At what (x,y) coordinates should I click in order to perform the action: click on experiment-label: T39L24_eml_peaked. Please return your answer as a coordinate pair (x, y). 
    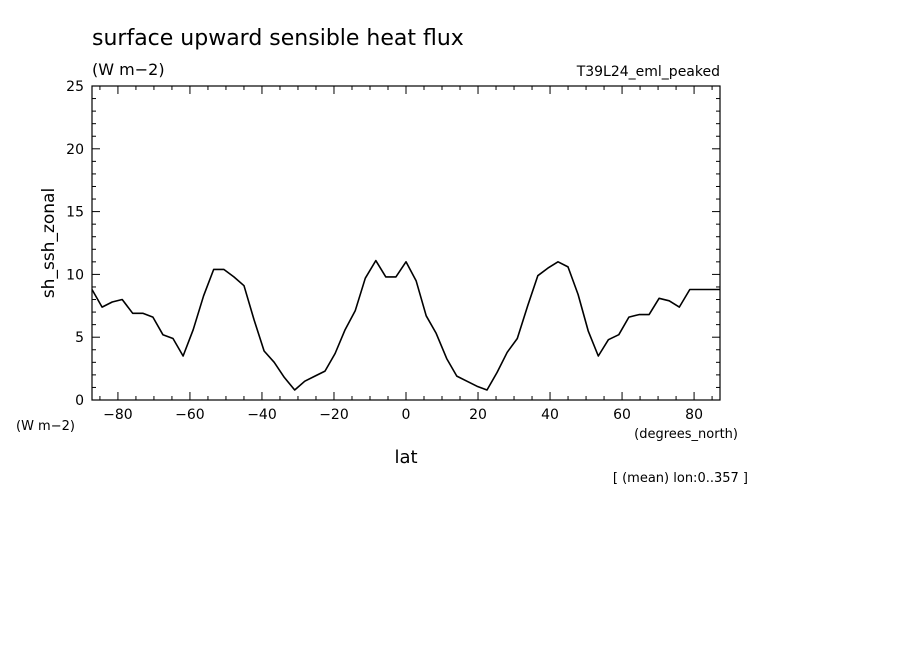
    Looking at the image, I should click on (648, 72).